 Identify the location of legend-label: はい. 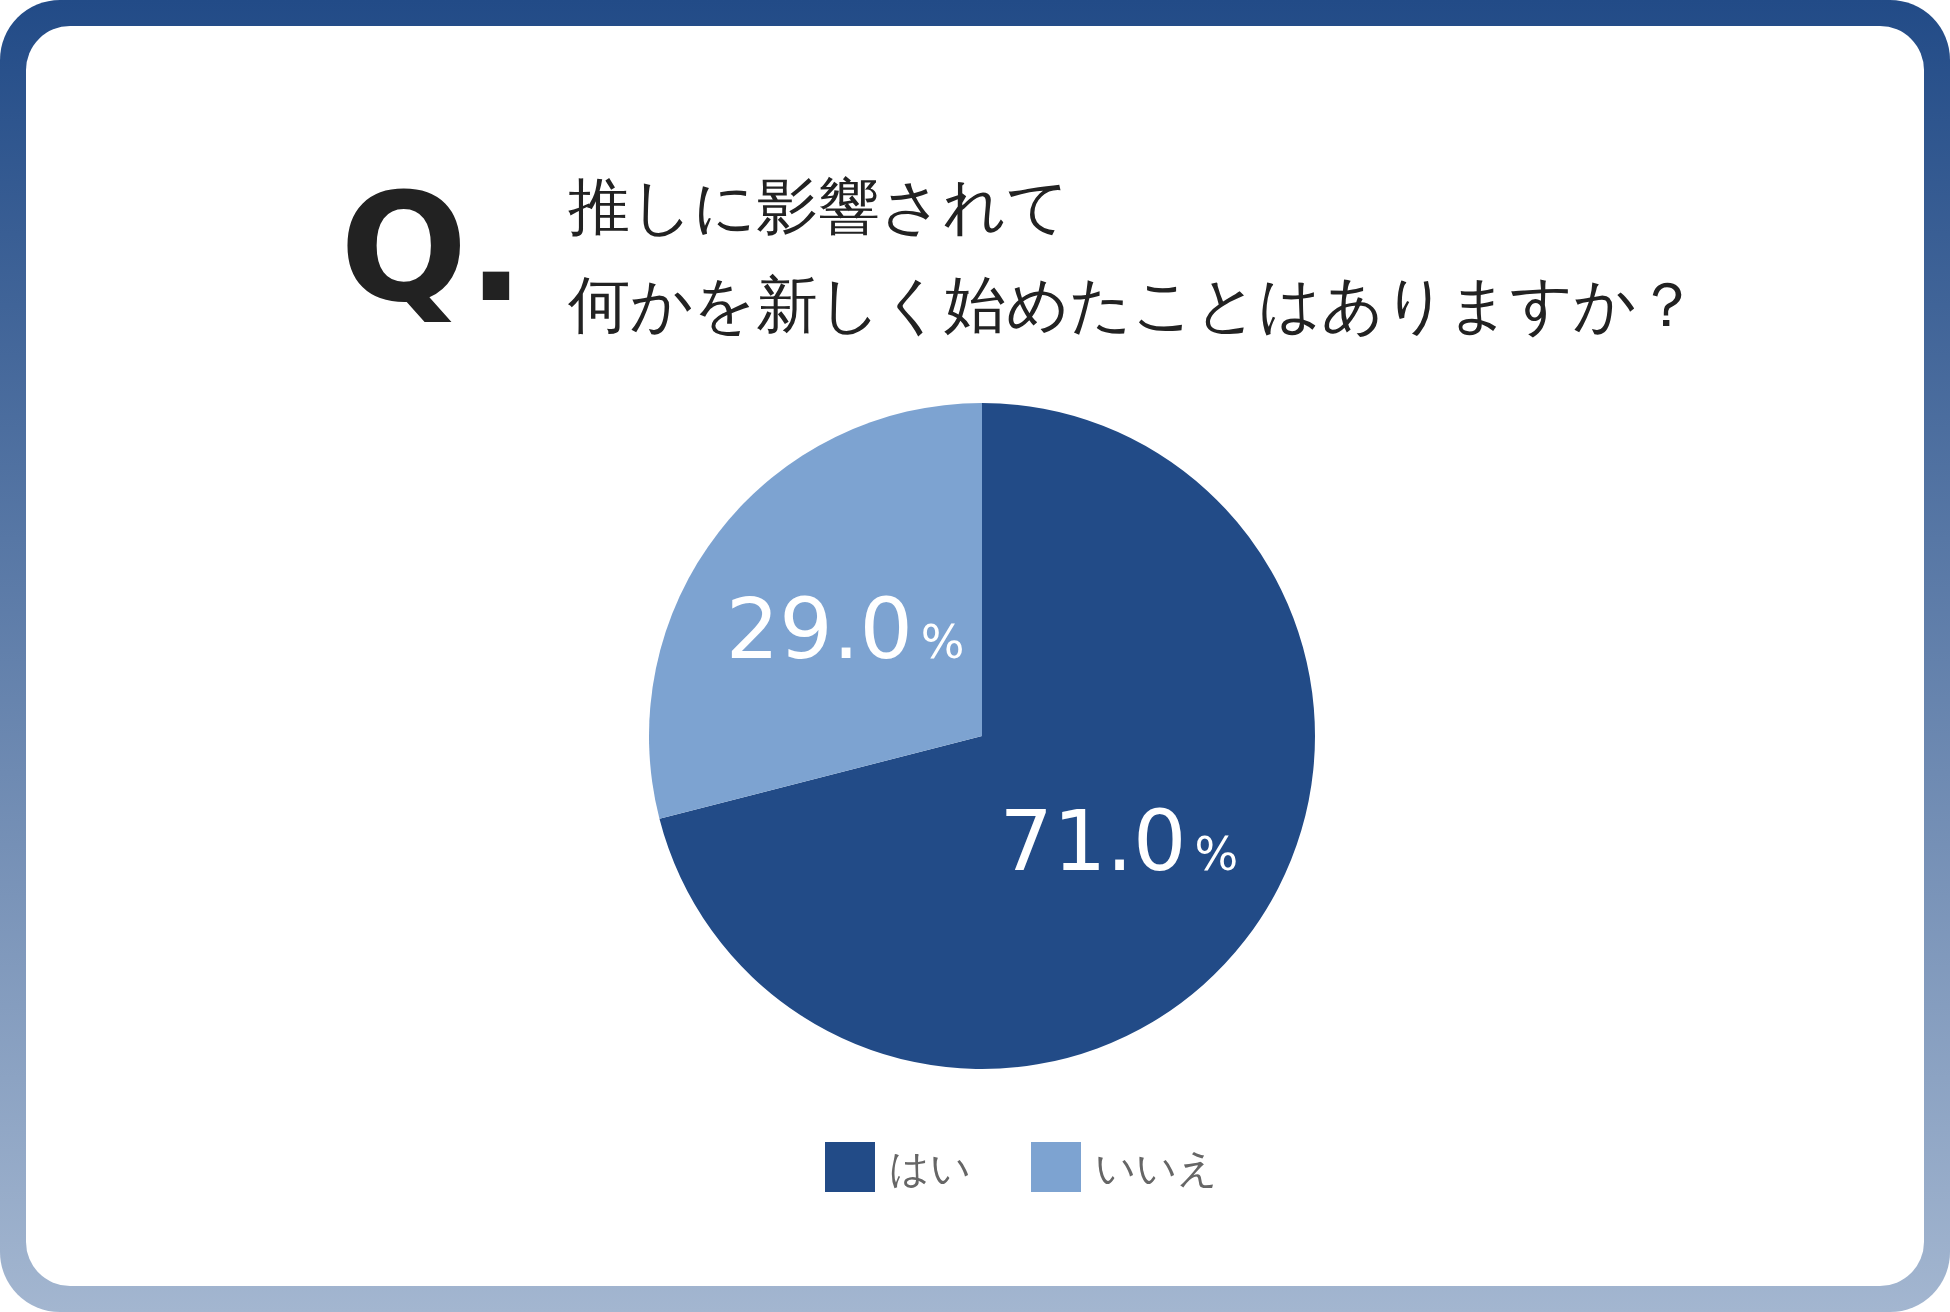
(930, 1168).